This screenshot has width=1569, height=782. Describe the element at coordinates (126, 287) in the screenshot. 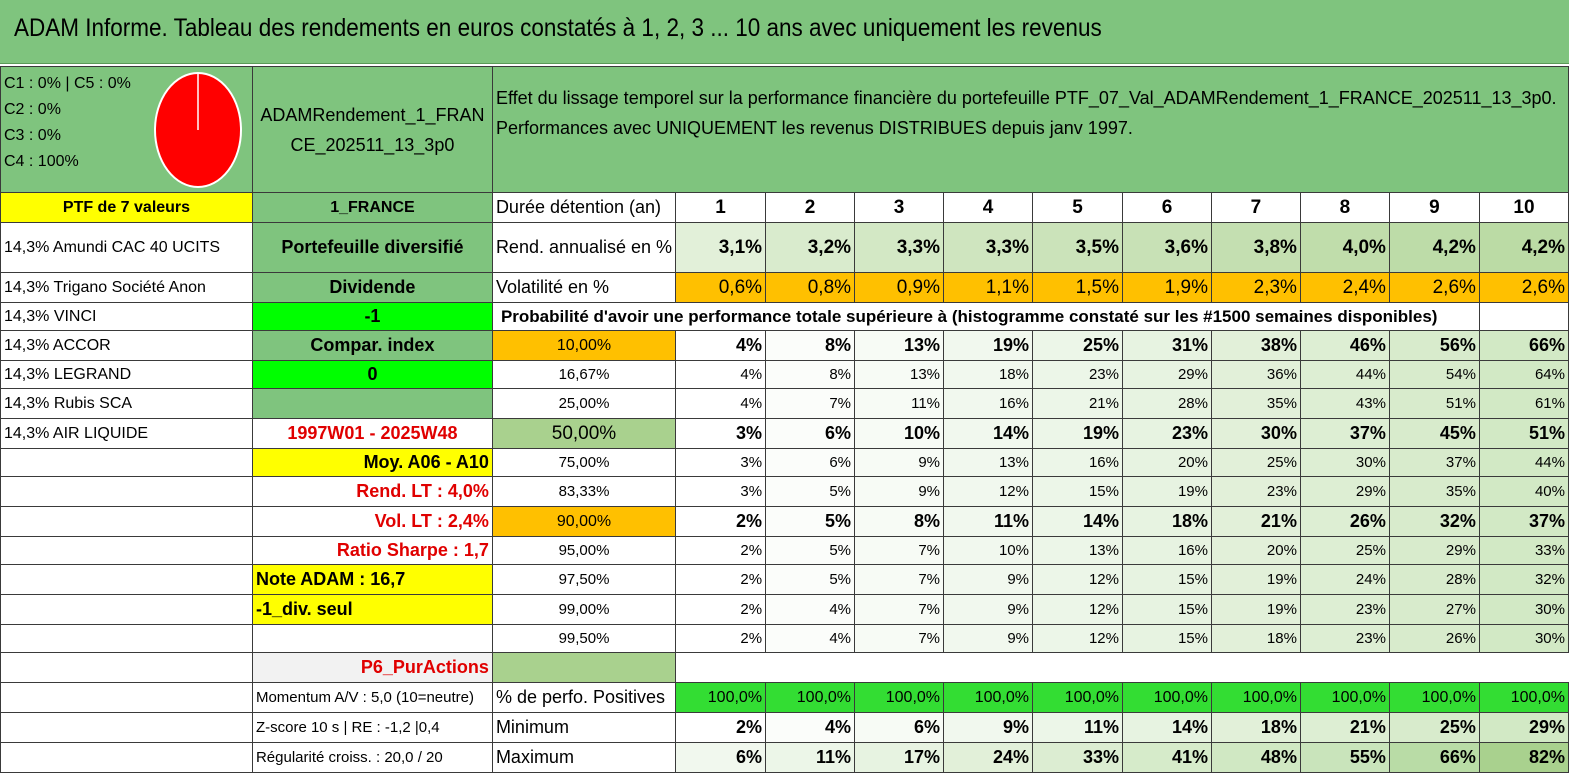

I see `holding-item: 14,3% Trigano Société Anon` at that location.